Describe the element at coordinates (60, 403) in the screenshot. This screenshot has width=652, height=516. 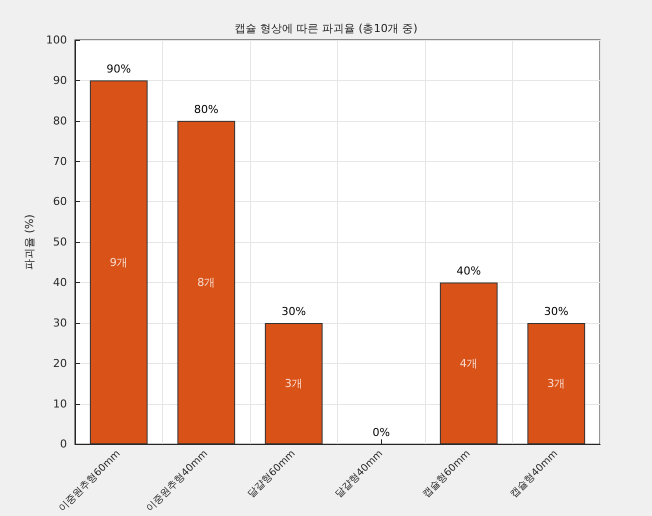
I see `y-tick-label: 10` at that location.